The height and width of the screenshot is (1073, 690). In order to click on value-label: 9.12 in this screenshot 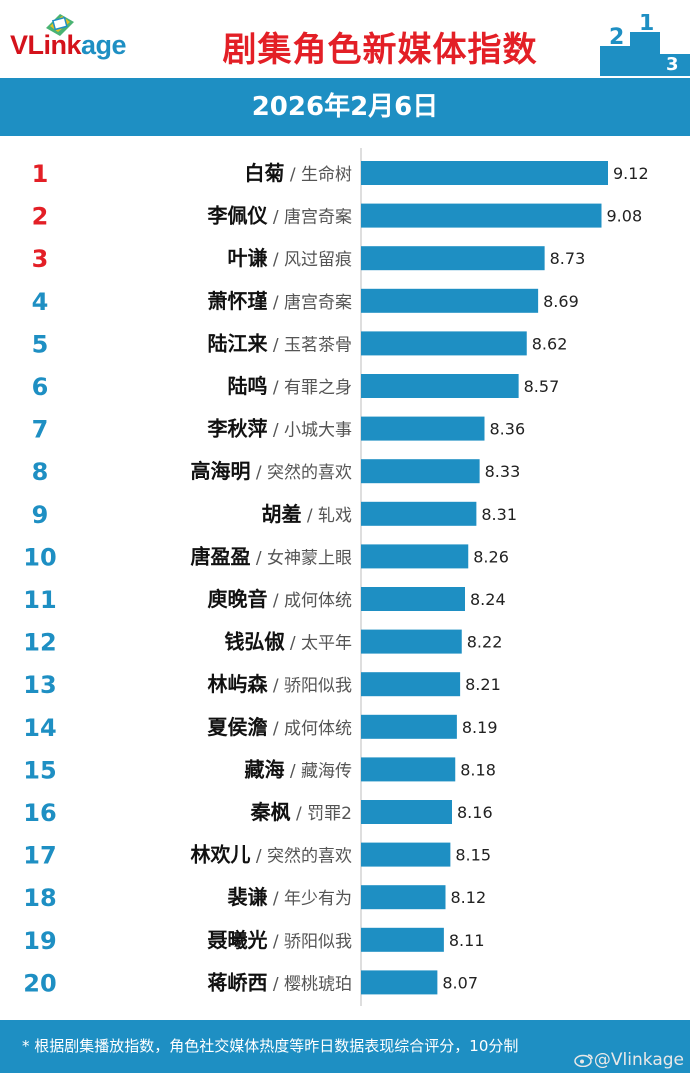, I will do `click(631, 173)`.